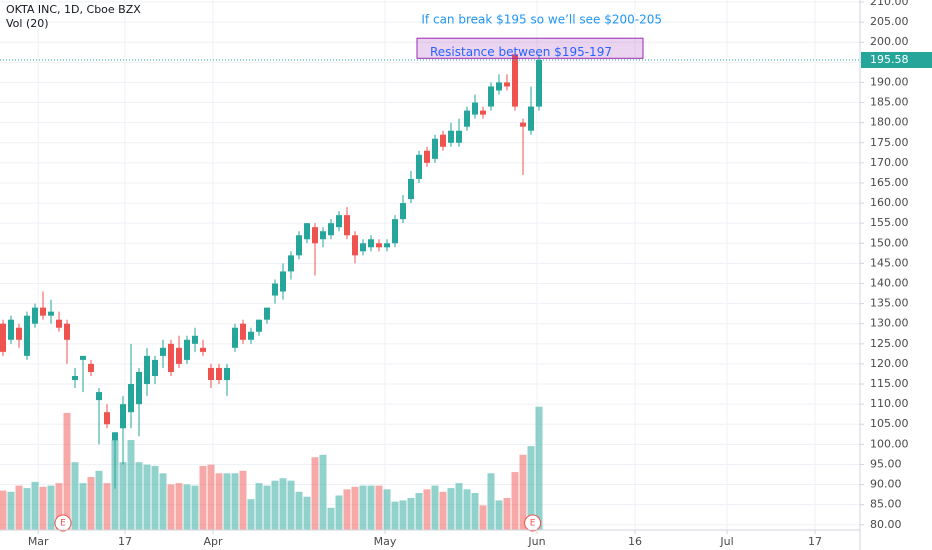 This screenshot has width=932, height=550. I want to click on volume-pane, so click(271, 468).